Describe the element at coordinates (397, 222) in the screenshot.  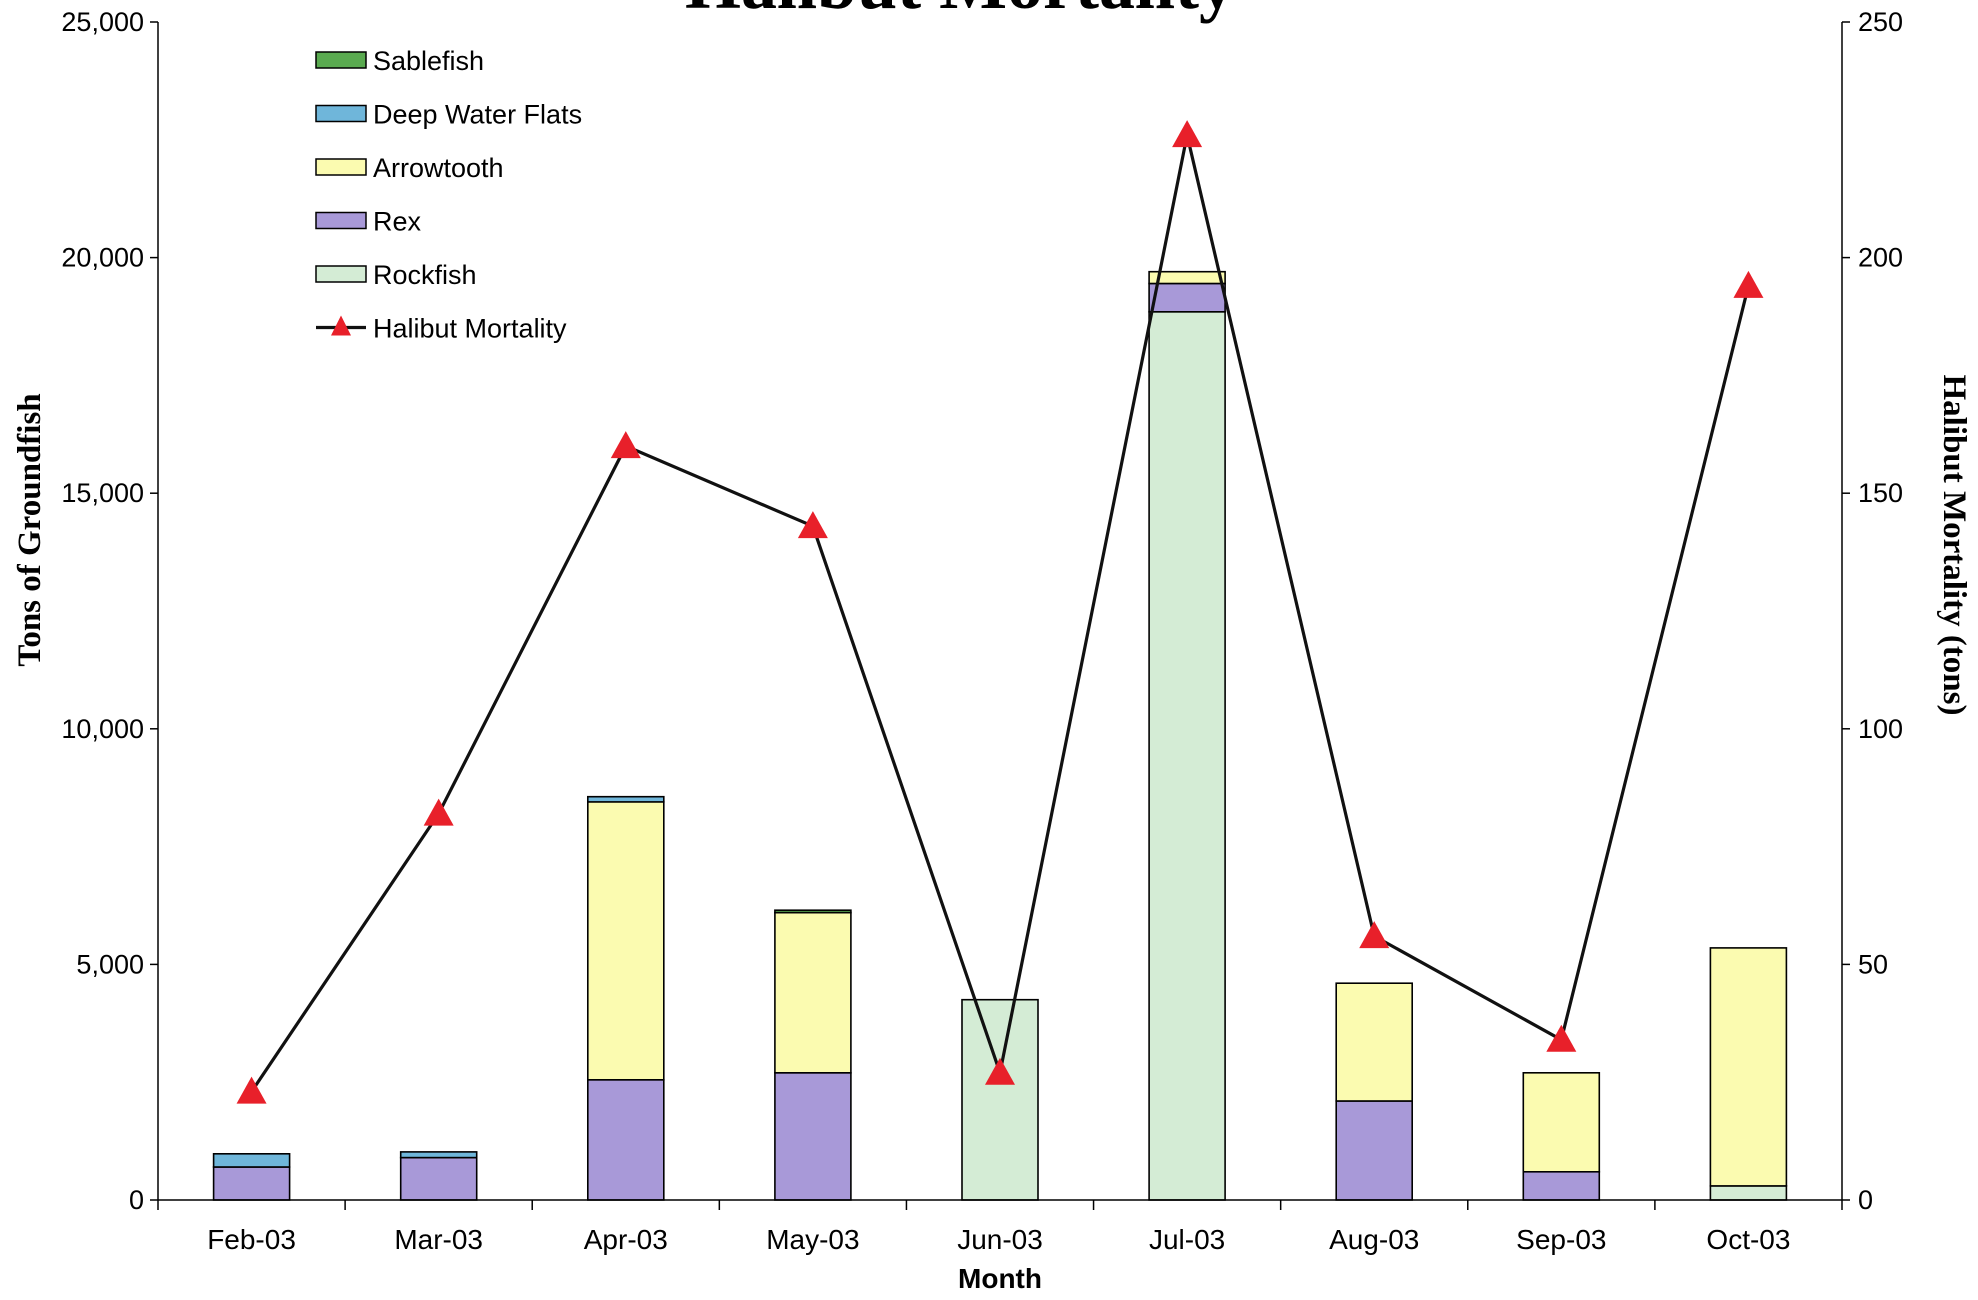
I see `legend-label: Rex` at that location.